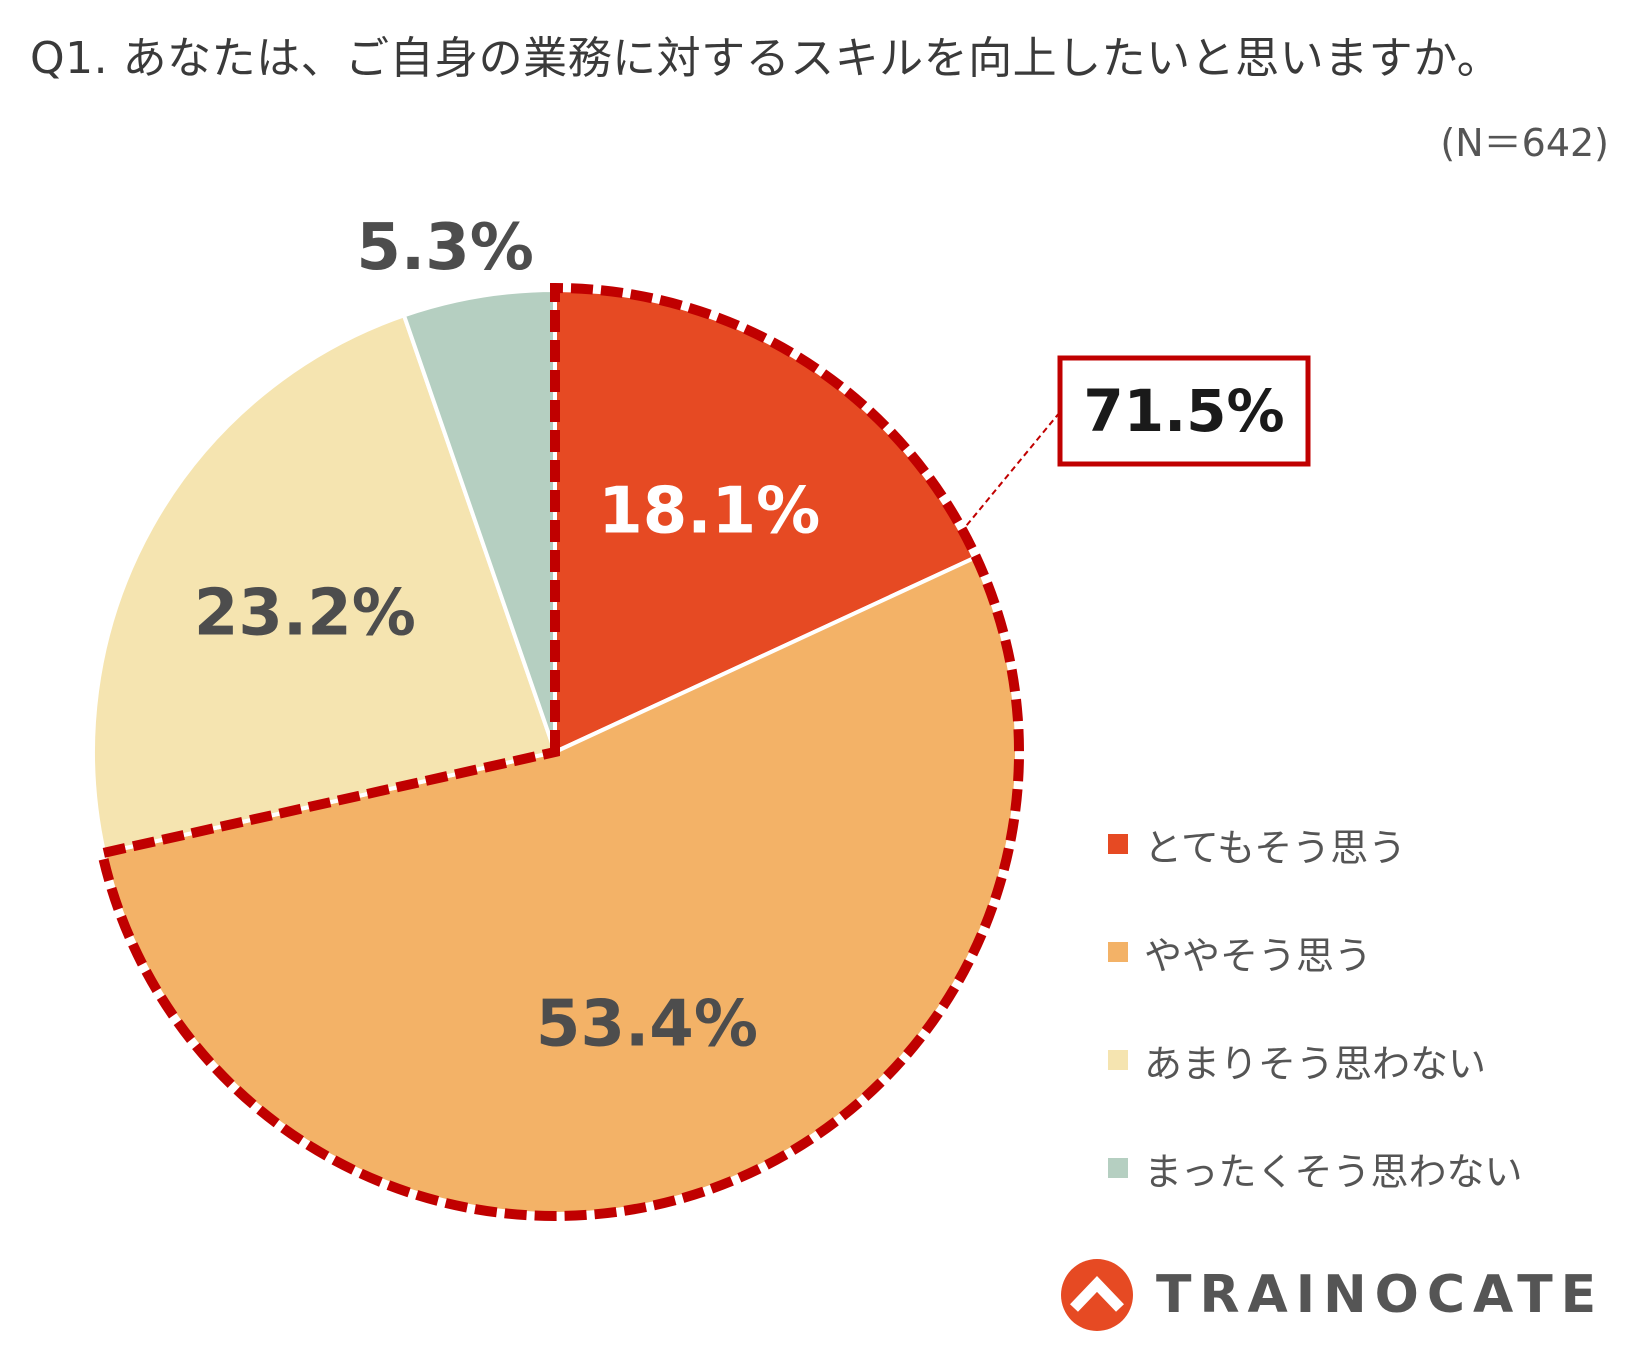 The height and width of the screenshot is (1350, 1649). Describe the element at coordinates (1333, 1171) in the screenshot. I see `legend-label: まったくそう思わない` at that location.